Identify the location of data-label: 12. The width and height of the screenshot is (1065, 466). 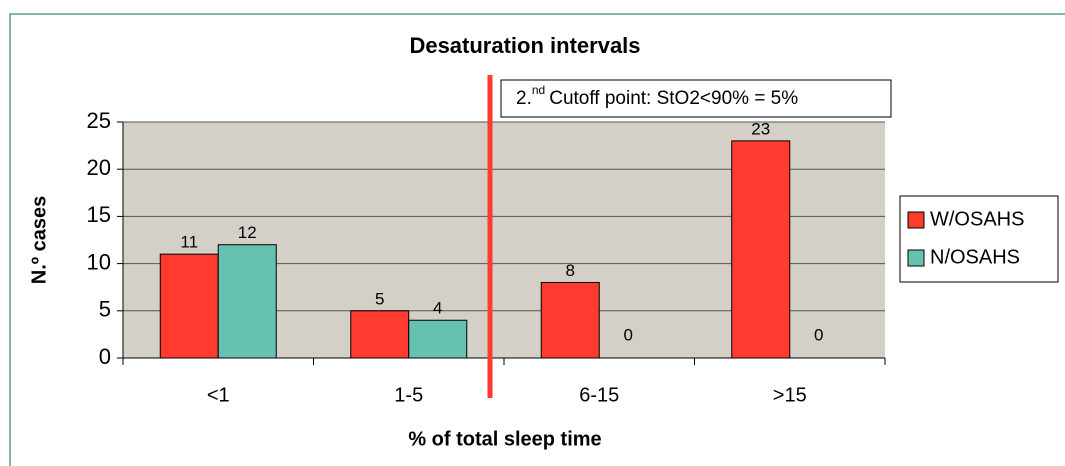
(247, 232).